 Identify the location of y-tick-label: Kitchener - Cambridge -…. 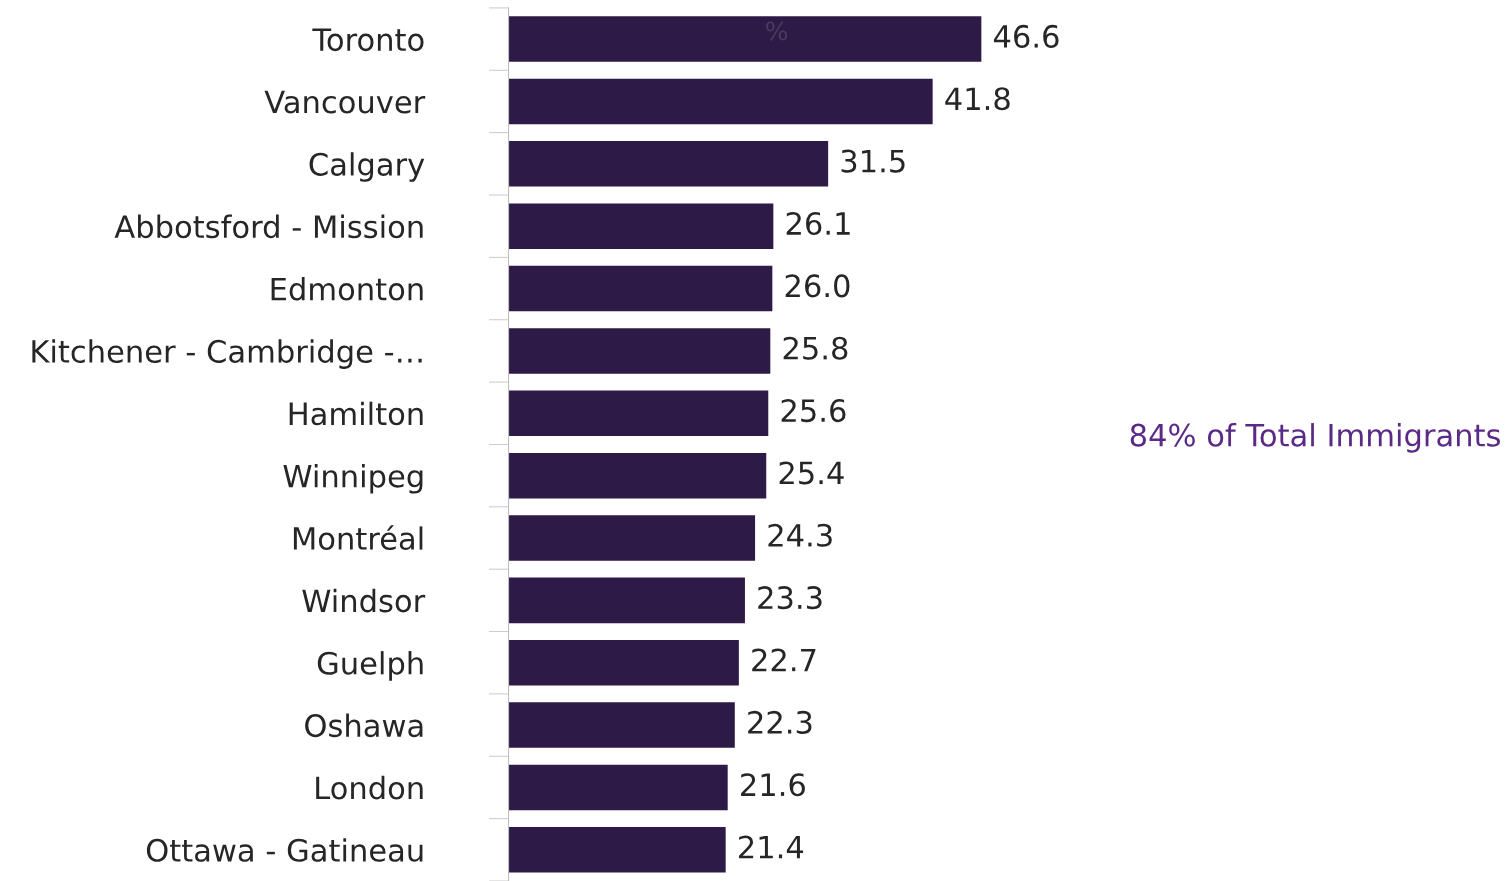
(227, 354).